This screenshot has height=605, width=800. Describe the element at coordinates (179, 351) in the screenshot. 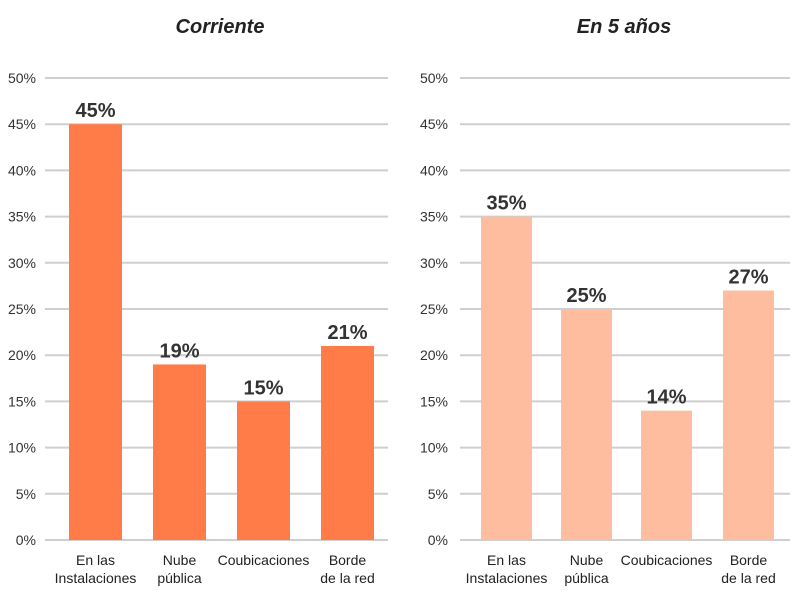

I see `value-label: 19%` at that location.